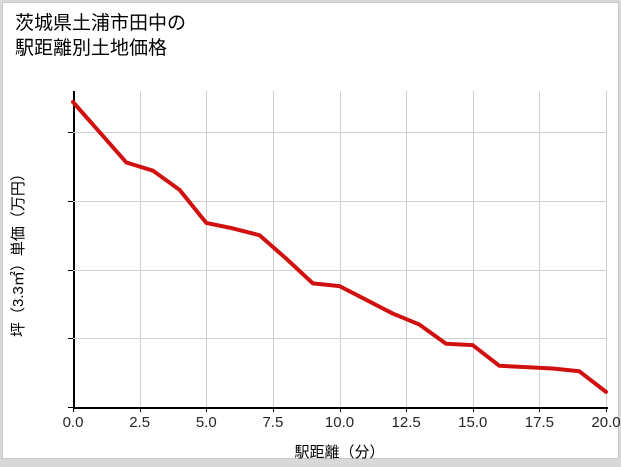  What do you see at coordinates (539, 422) in the screenshot?
I see `x-tick-label: 17.5` at bounding box center [539, 422].